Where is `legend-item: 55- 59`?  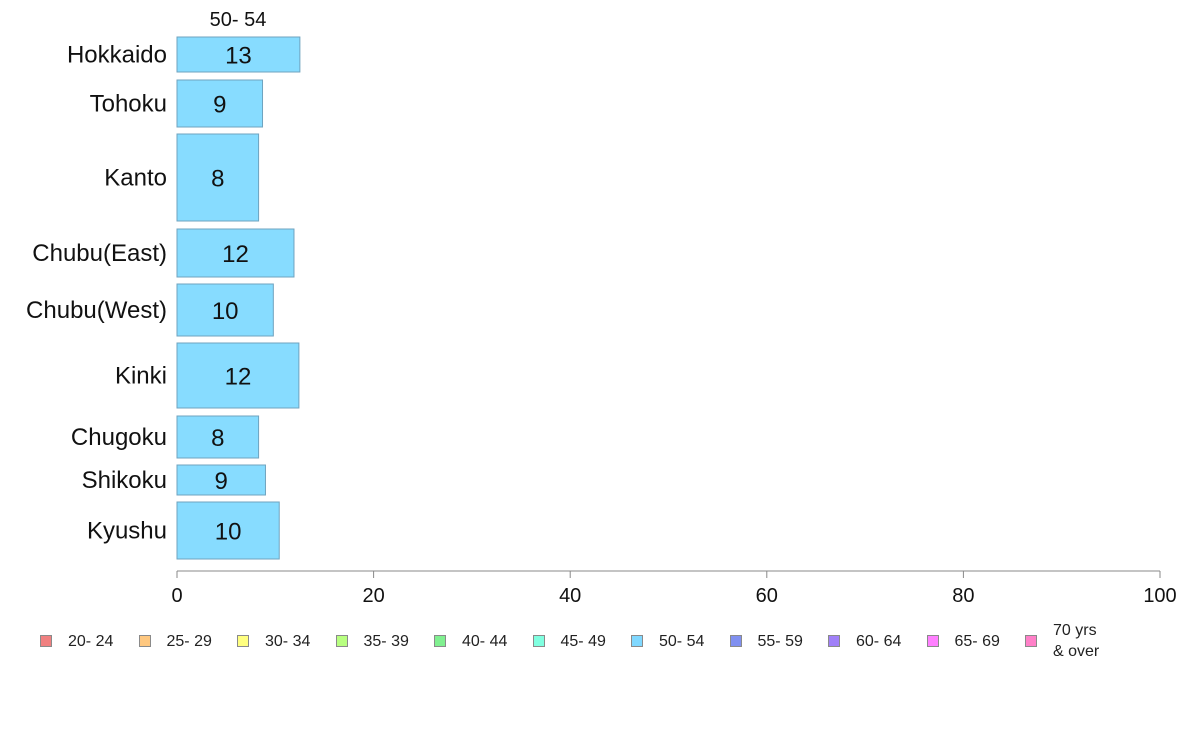
legend-item: 55- 59 is located at coordinates (779, 641).